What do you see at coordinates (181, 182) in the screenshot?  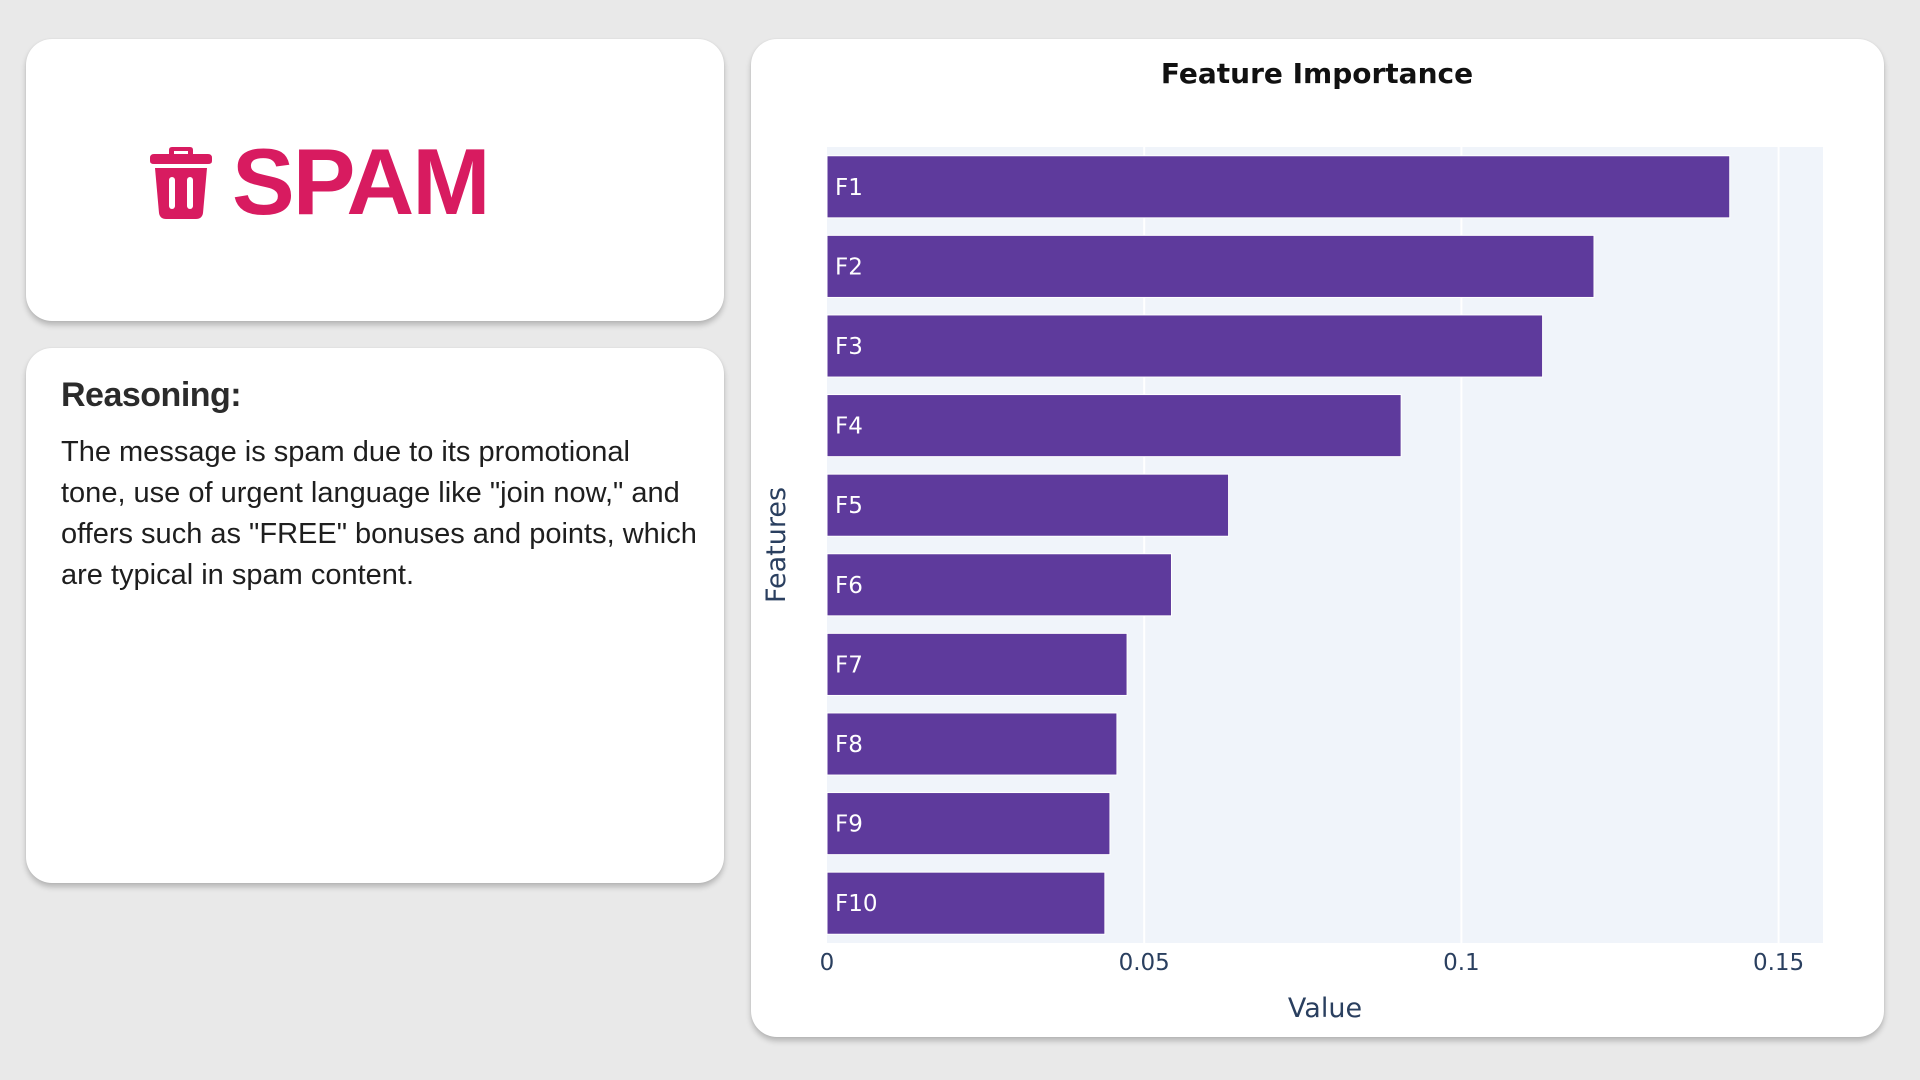 I see `trash-icon` at bounding box center [181, 182].